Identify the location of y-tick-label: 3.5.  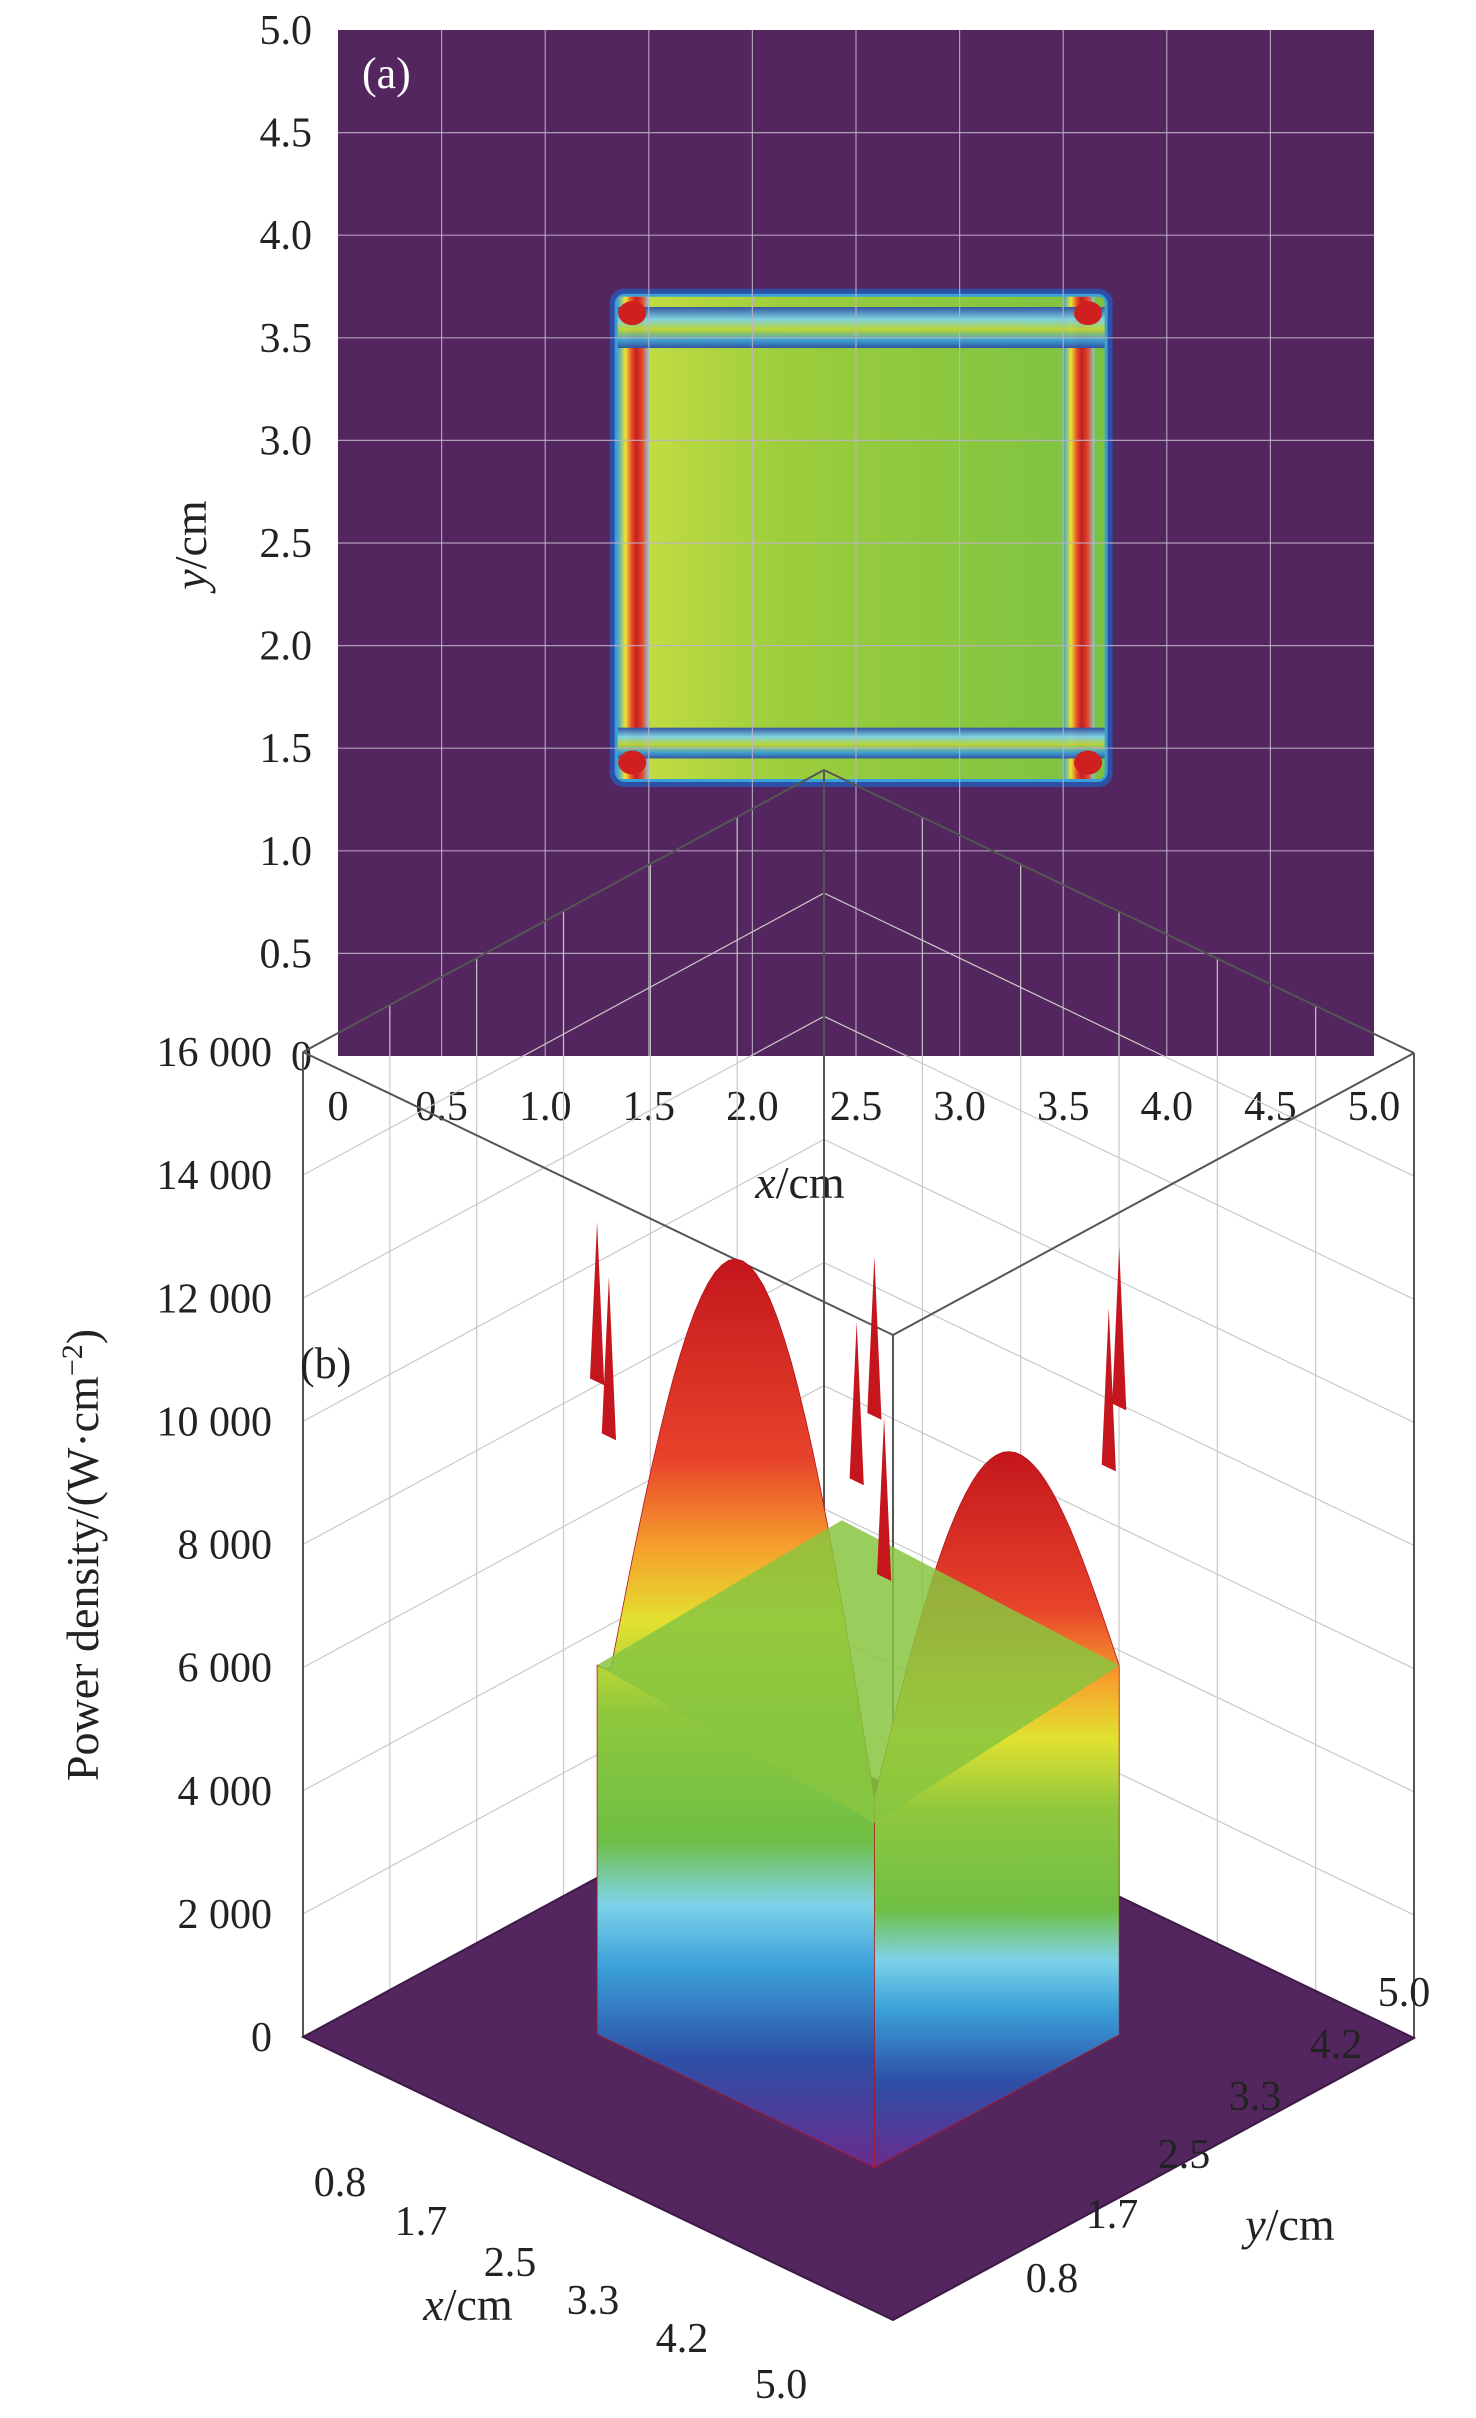
(286, 339).